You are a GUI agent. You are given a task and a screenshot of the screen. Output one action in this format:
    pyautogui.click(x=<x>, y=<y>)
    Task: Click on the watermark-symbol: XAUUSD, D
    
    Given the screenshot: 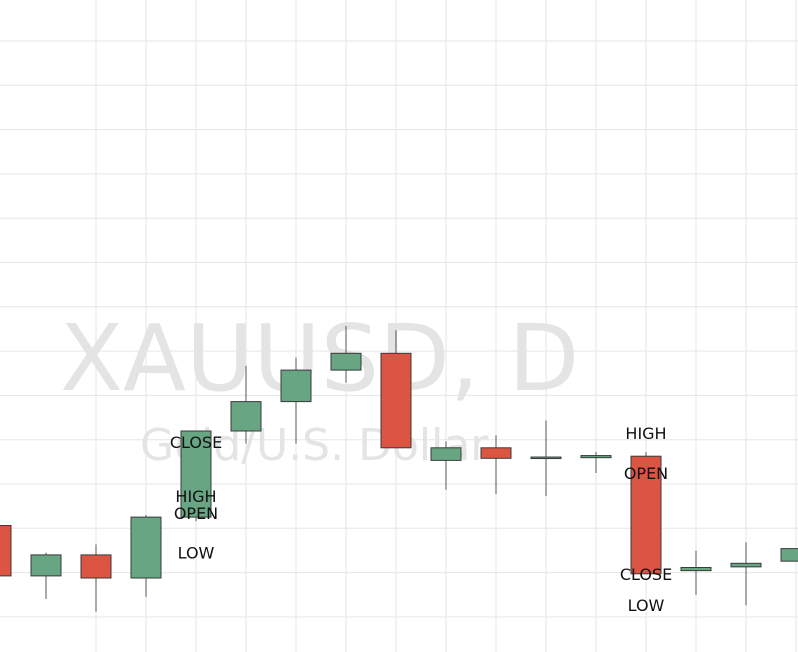 What is the action you would take?
    pyautogui.click(x=319, y=358)
    